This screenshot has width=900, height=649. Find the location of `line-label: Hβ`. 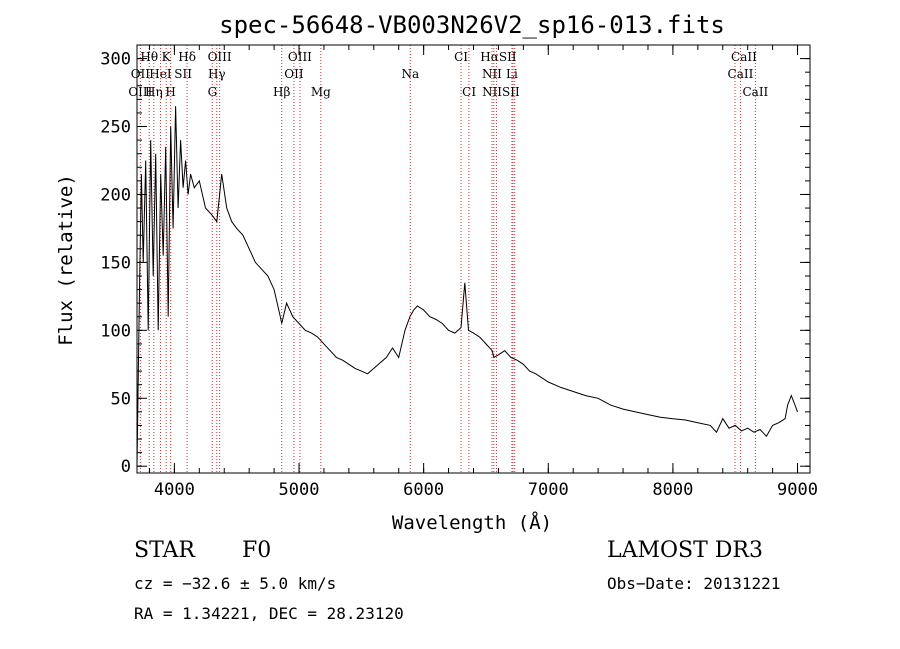

line-label: Hβ is located at coordinates (281, 92).